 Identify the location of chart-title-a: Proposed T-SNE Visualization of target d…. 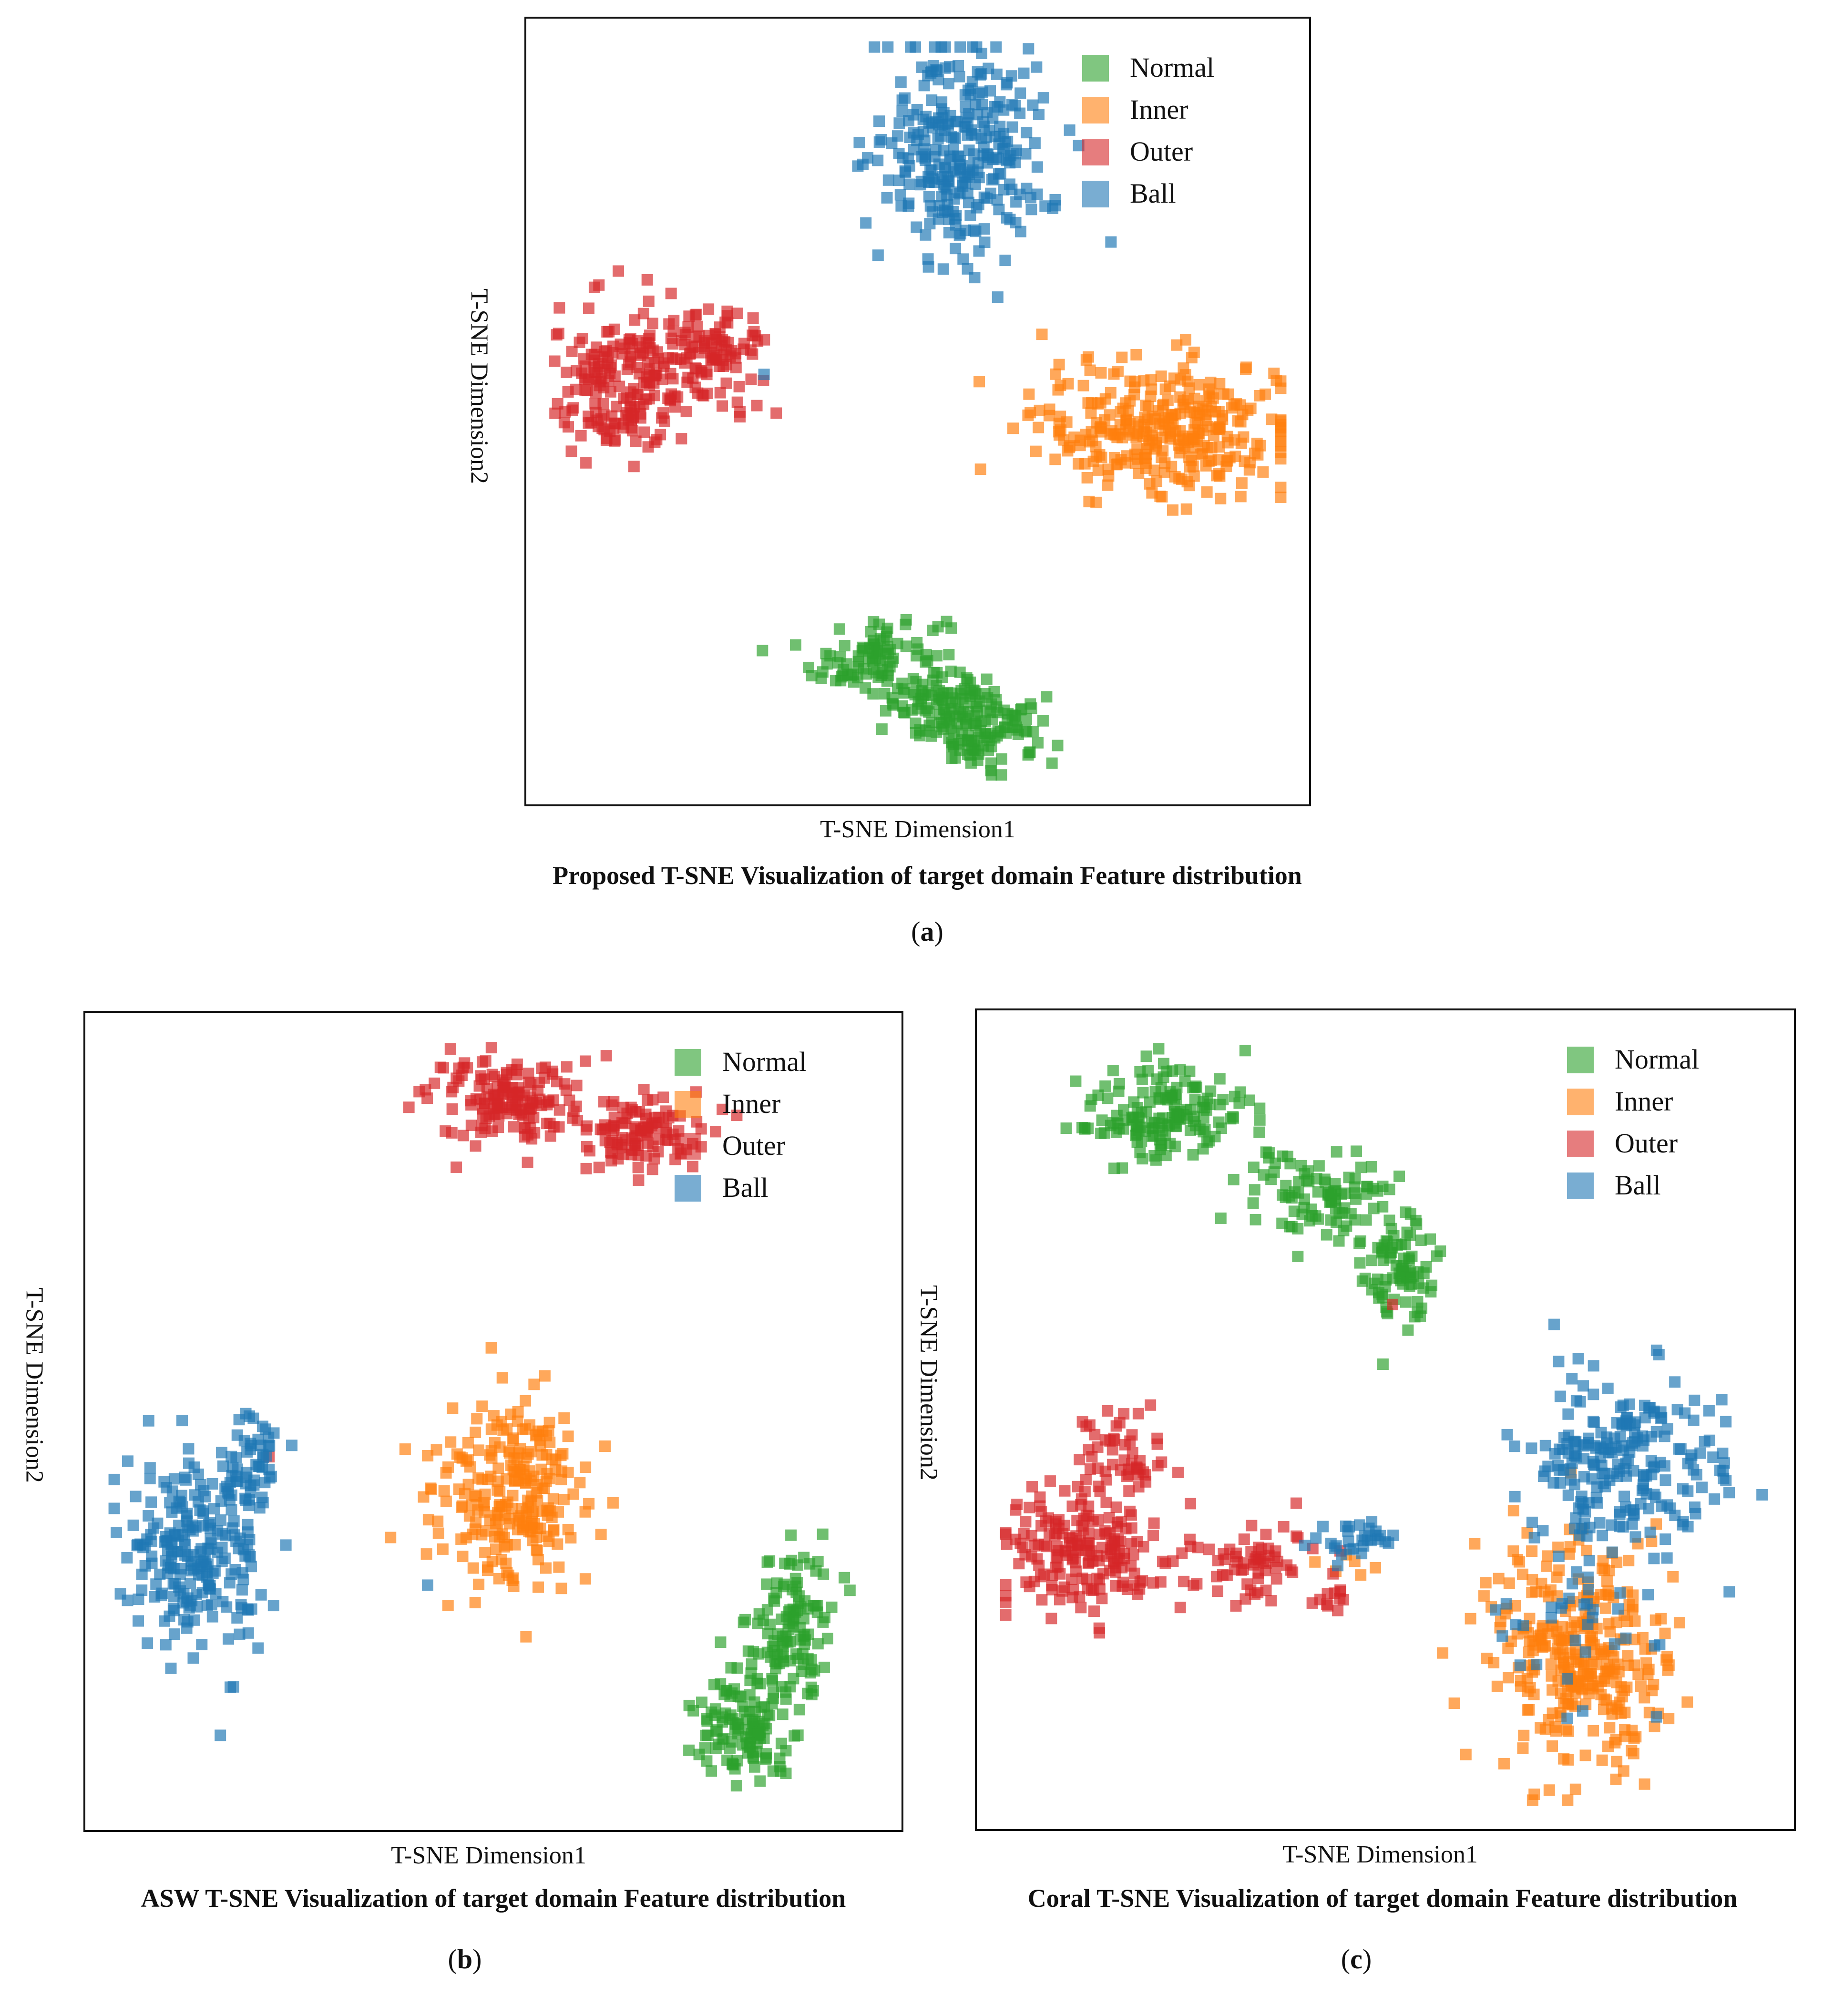
(928, 875).